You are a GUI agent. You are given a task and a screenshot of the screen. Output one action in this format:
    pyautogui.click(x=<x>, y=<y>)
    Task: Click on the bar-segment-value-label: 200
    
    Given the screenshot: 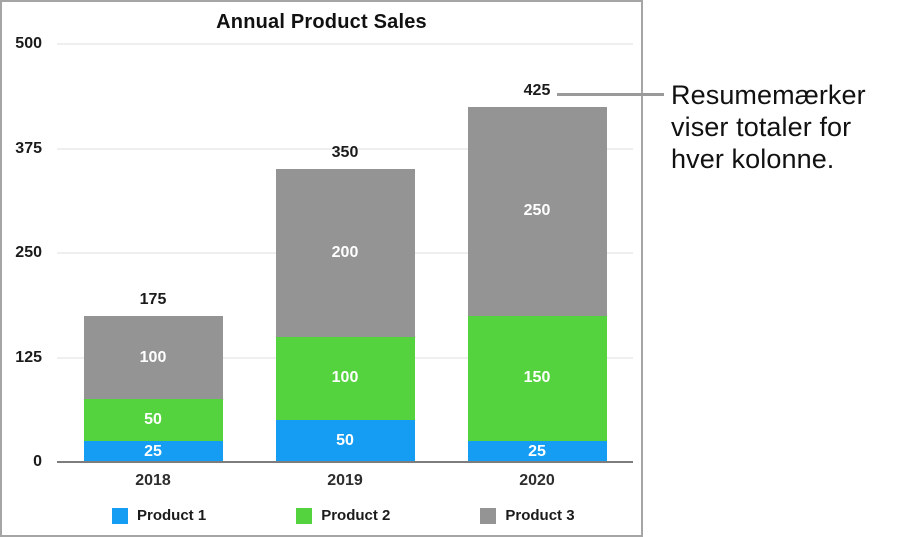 What is the action you would take?
    pyautogui.click(x=345, y=253)
    